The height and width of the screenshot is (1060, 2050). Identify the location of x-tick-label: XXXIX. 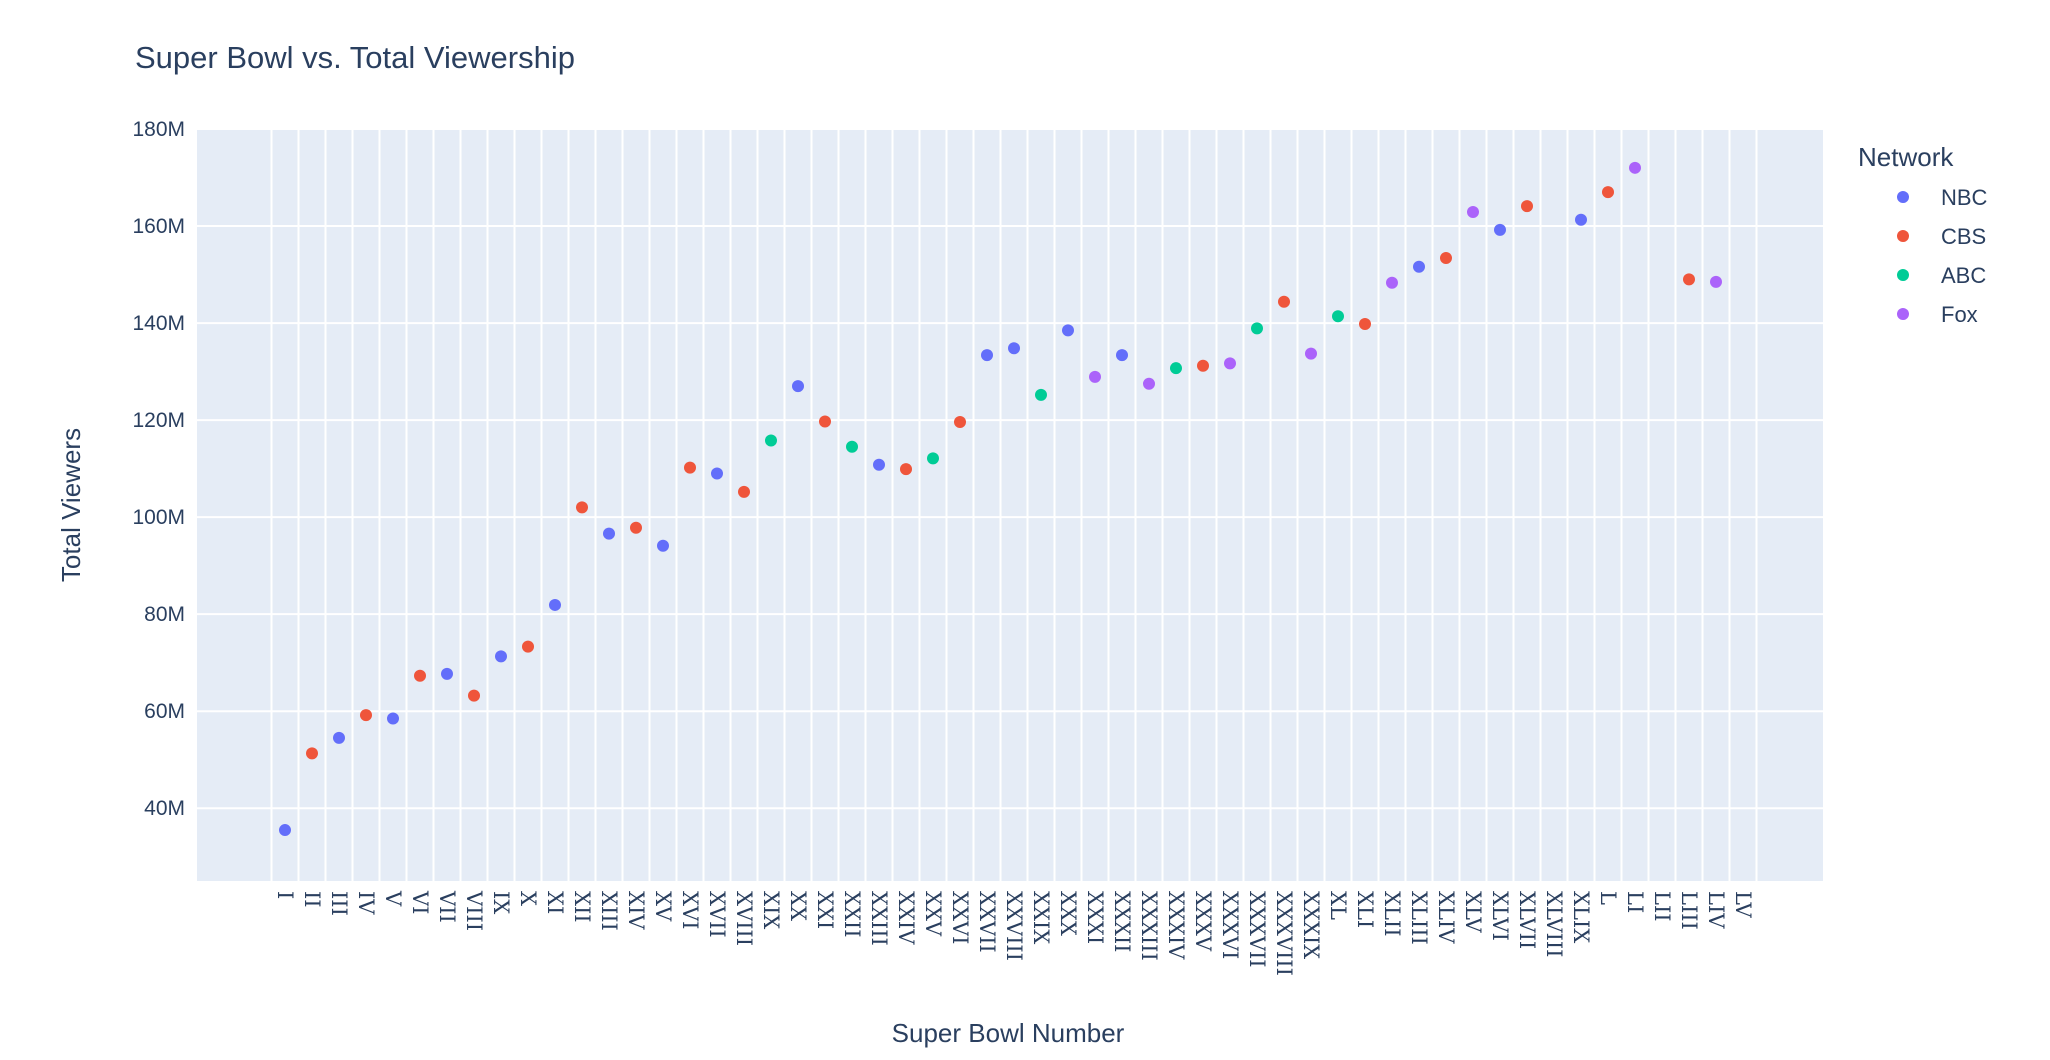
(1311, 925).